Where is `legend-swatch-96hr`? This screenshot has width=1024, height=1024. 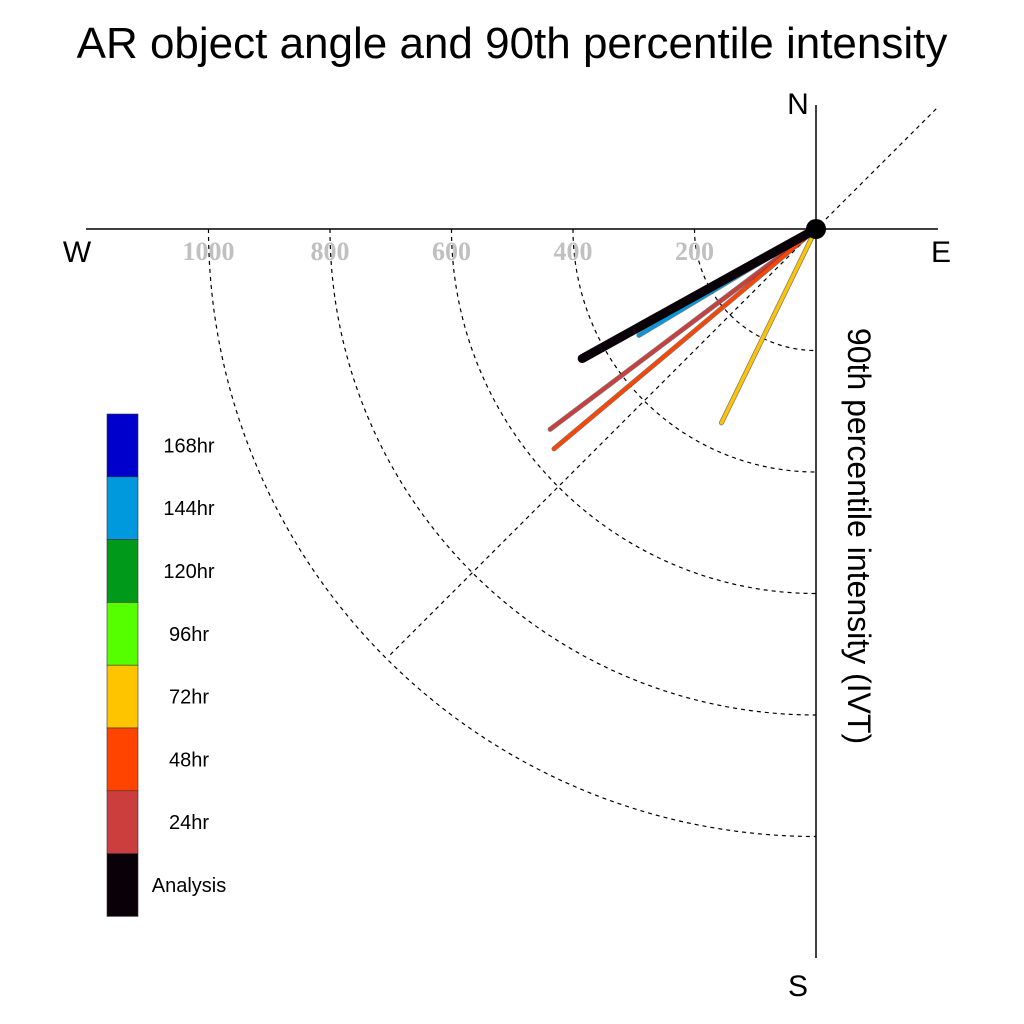
legend-swatch-96hr is located at coordinates (122, 634).